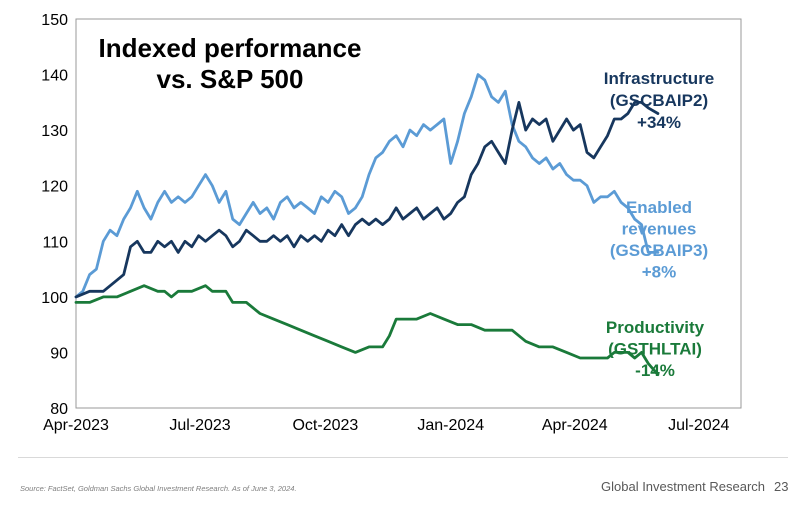  Describe the element at coordinates (230, 79) in the screenshot. I see `chart-title-line-2: vs. S&P 500` at that location.